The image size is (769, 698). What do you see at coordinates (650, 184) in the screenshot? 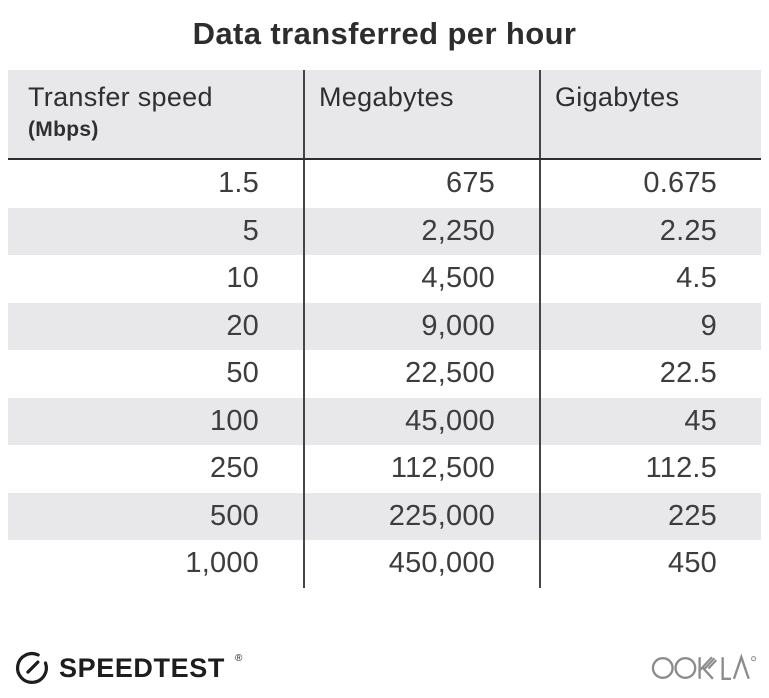
I see `table-cell: 0.675` at bounding box center [650, 184].